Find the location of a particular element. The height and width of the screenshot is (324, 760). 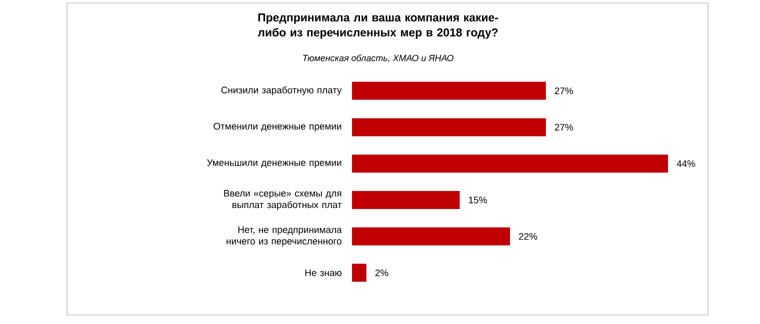

data-label: 2% is located at coordinates (381, 272).